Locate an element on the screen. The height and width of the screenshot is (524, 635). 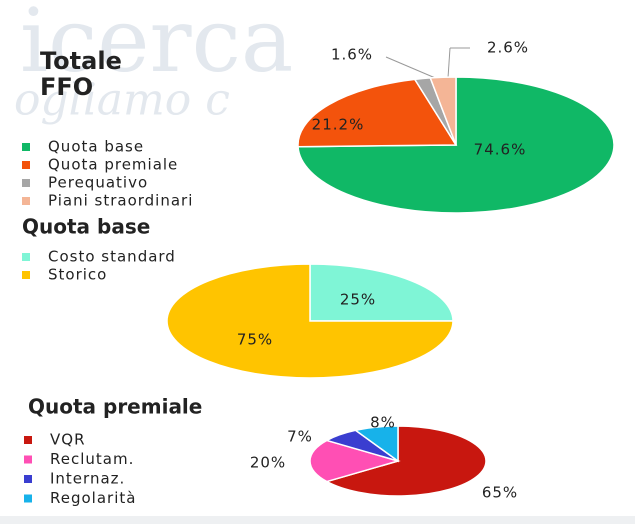
footer-band is located at coordinates (317, 520).